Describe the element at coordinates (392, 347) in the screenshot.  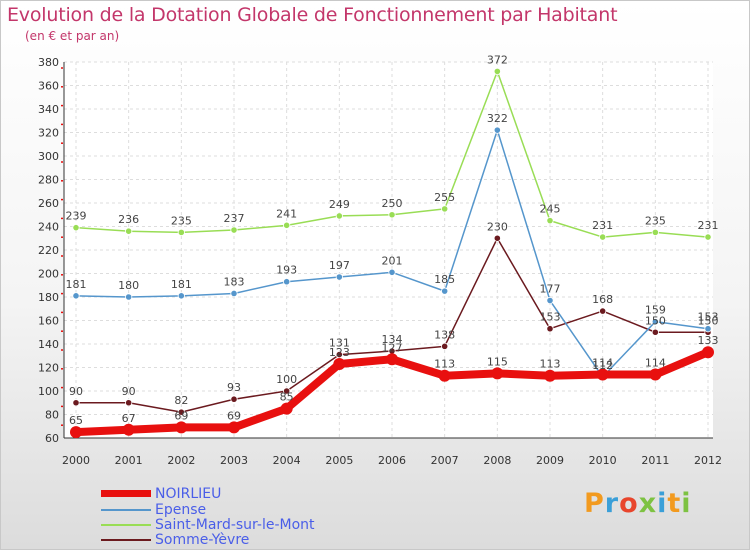
I see `data-label: 127` at that location.